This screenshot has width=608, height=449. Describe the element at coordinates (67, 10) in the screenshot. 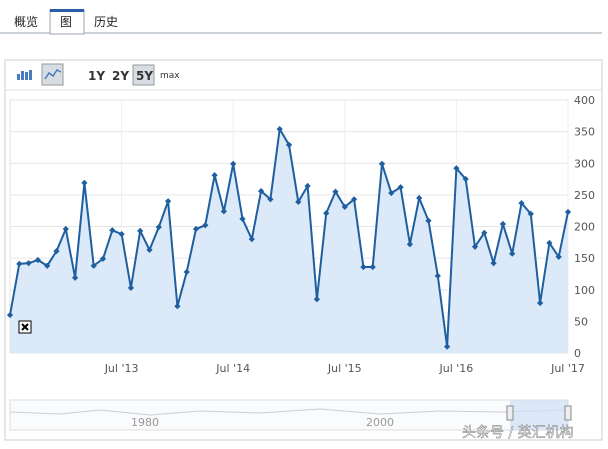

I see `active-tab-top` at that location.